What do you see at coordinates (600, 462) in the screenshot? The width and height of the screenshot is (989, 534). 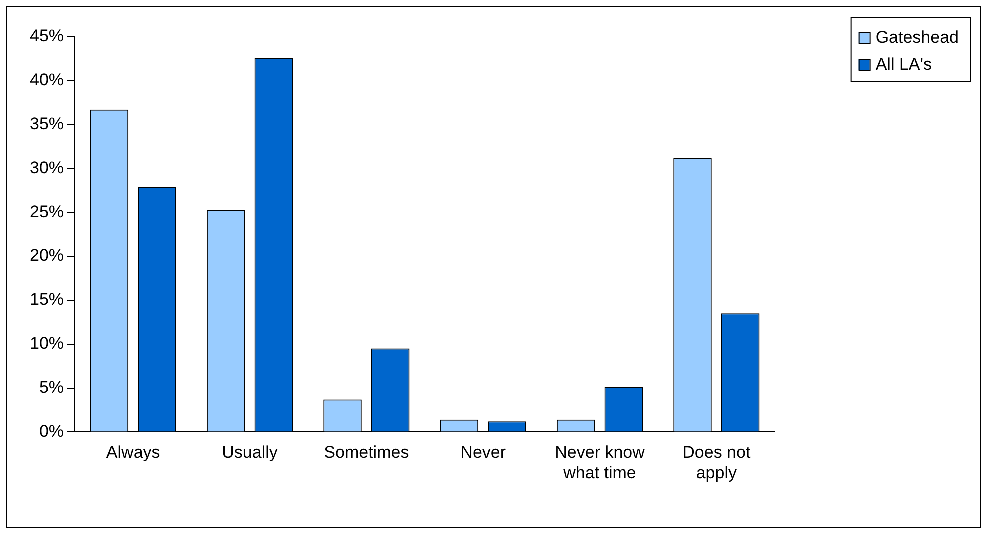 I see `x-tick-label: Never know what time` at bounding box center [600, 462].